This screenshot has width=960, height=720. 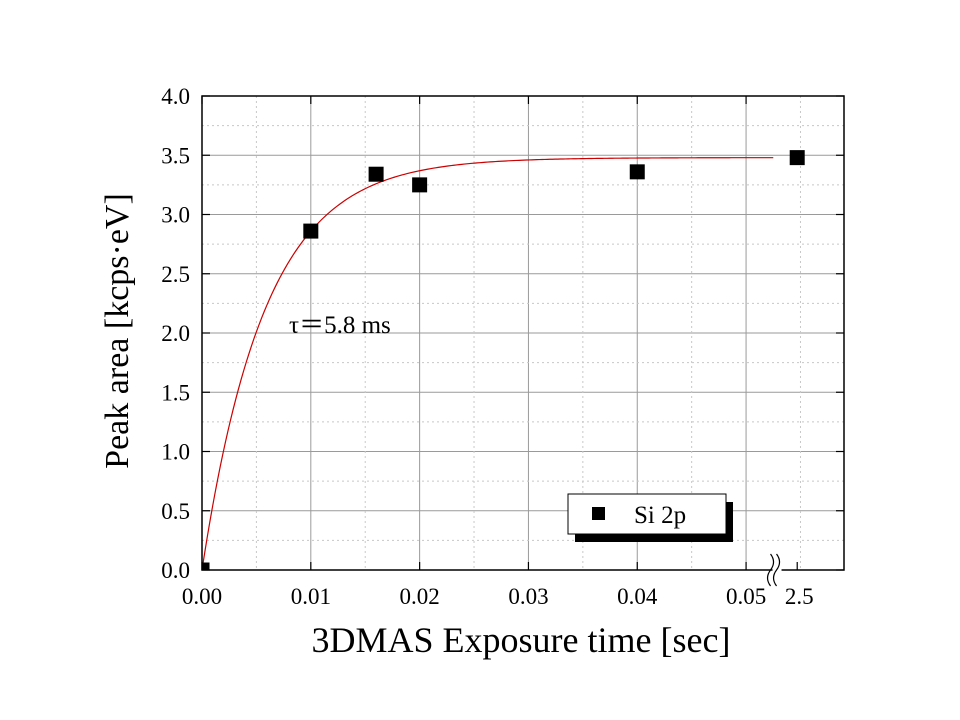 I want to click on legend: Si 2p, so click(x=650, y=517).